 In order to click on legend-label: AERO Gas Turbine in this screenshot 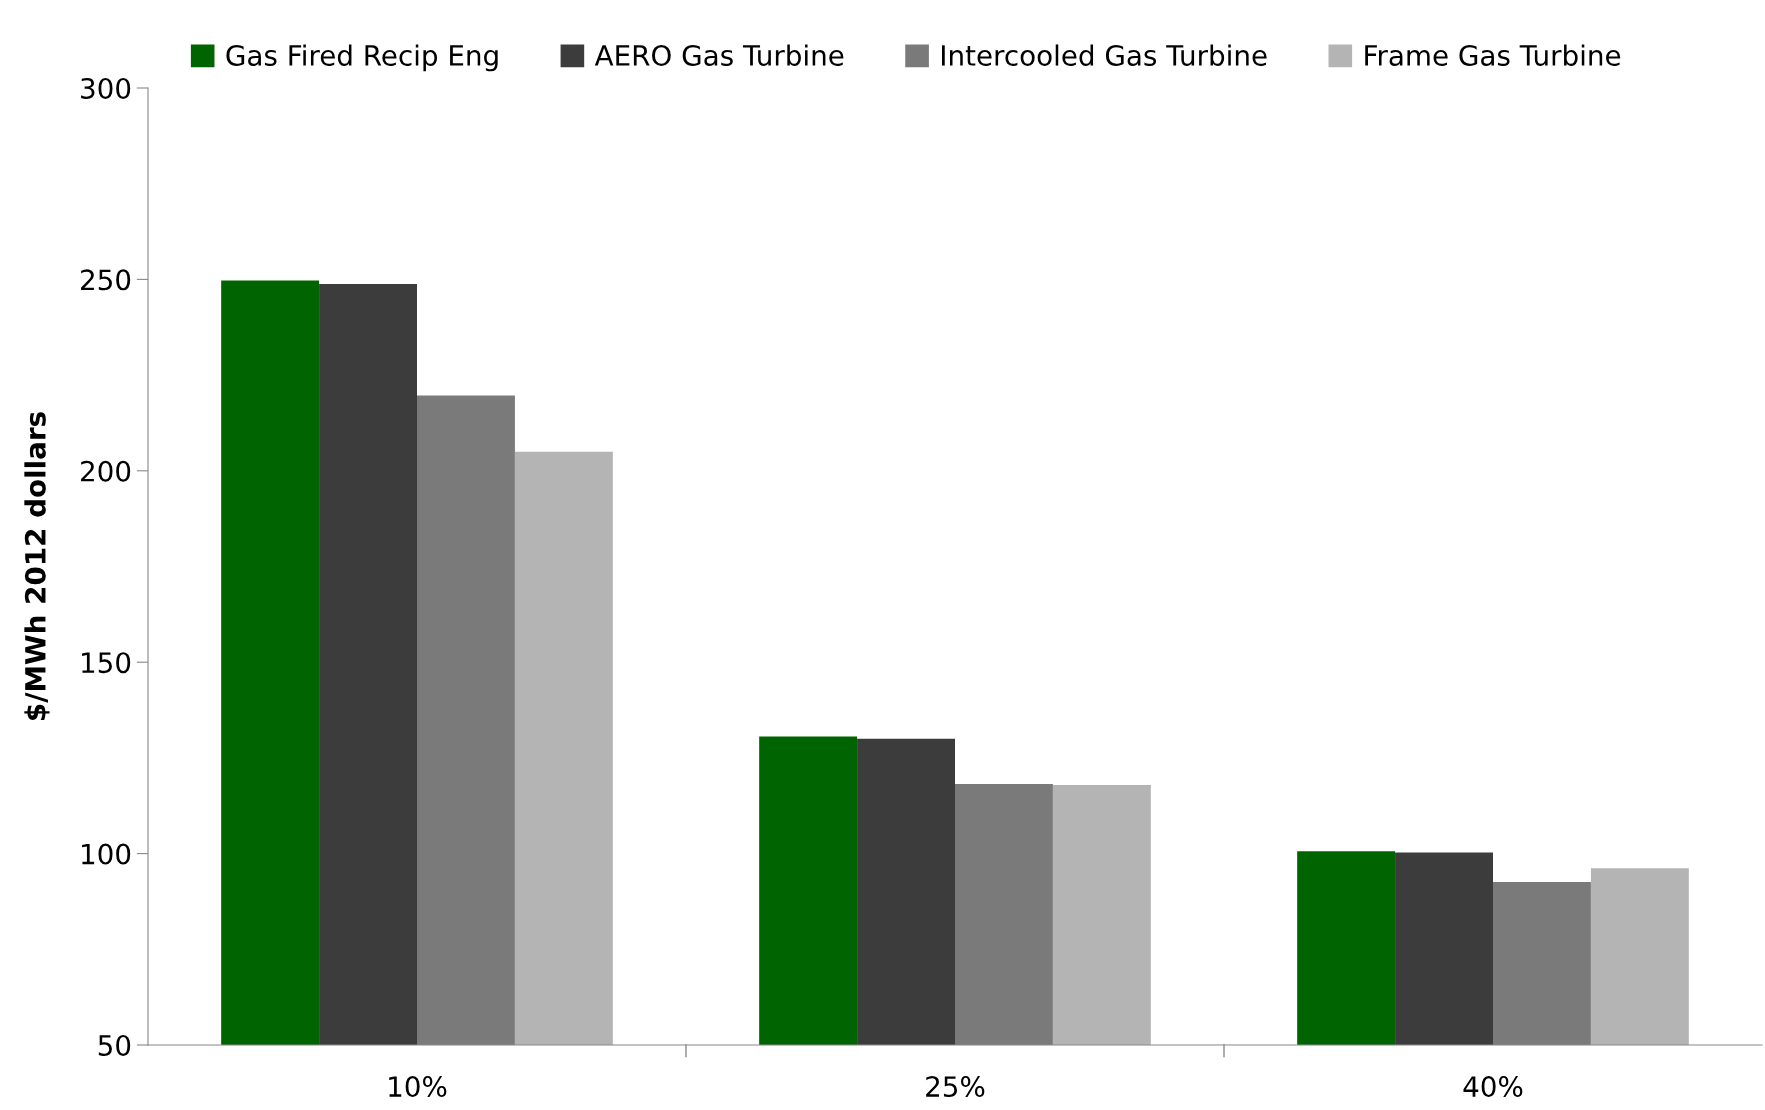, I will do `click(719, 55)`.